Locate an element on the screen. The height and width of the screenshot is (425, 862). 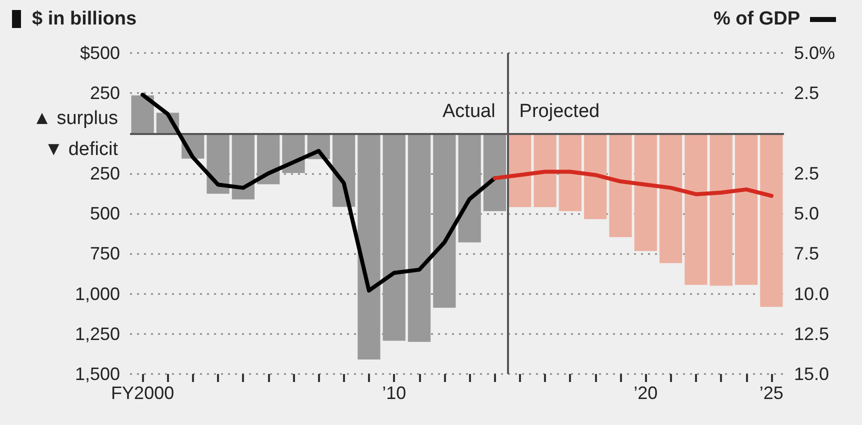
y-tick-label: $500 is located at coordinates (100, 53).